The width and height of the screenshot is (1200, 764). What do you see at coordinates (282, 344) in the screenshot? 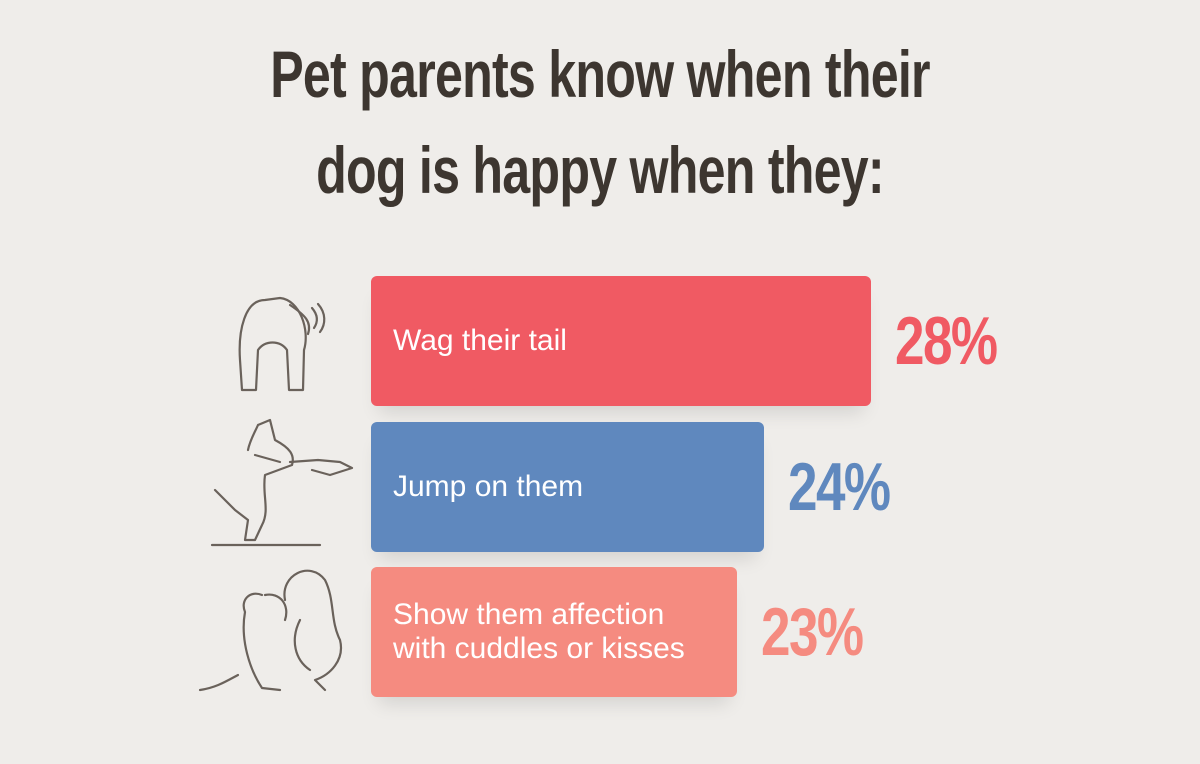
I see `dog-tail-icon` at bounding box center [282, 344].